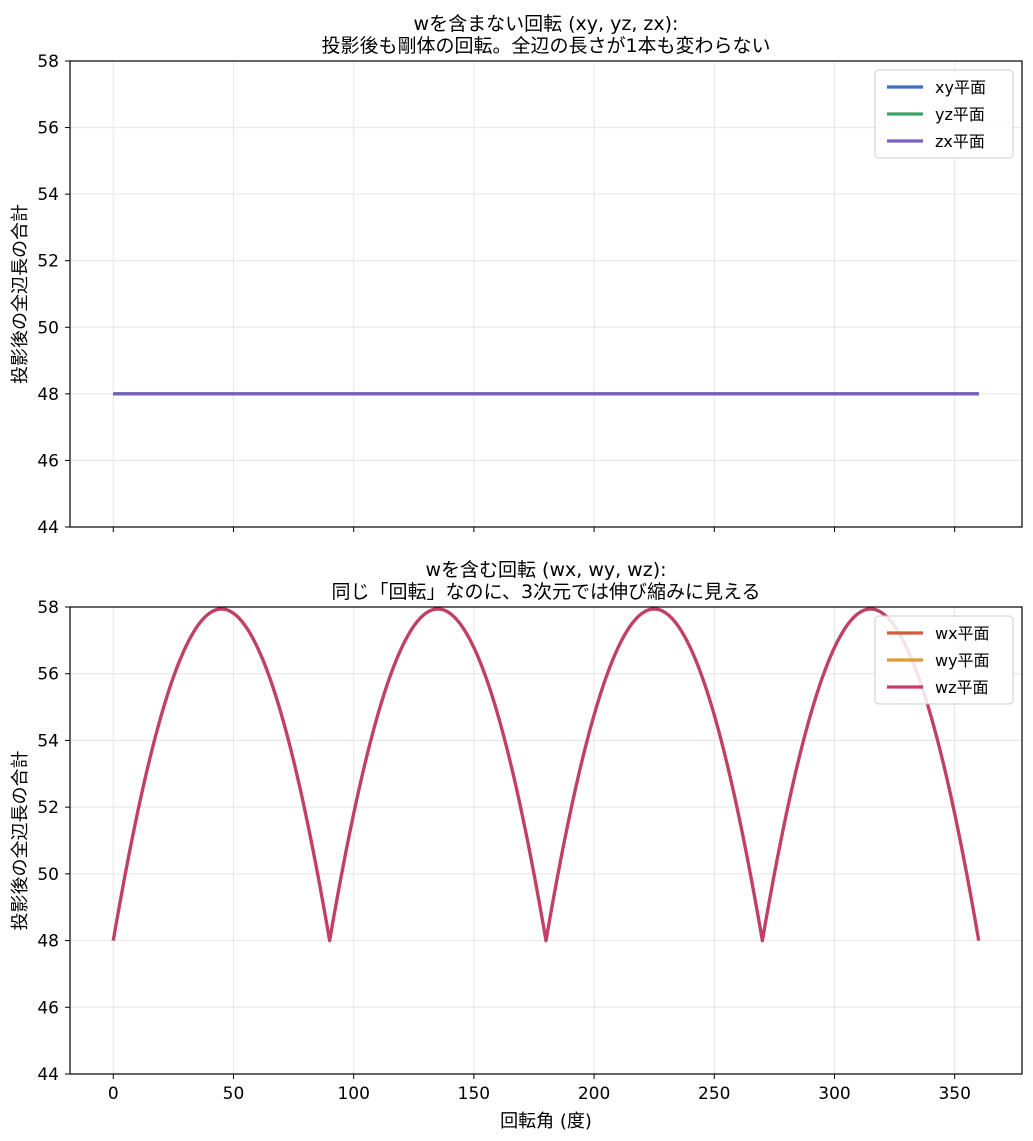 This screenshot has height=1141, width=1033. I want to click on x-tick-label: 350, so click(954, 1094).